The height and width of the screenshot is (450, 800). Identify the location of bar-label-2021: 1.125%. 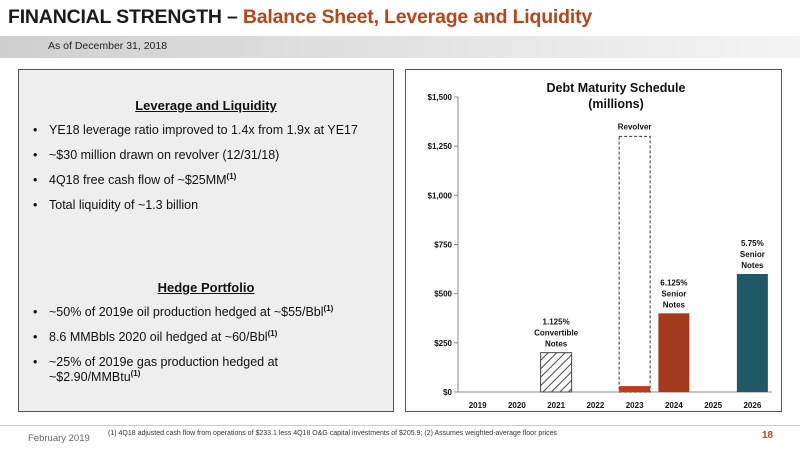
(556, 322).